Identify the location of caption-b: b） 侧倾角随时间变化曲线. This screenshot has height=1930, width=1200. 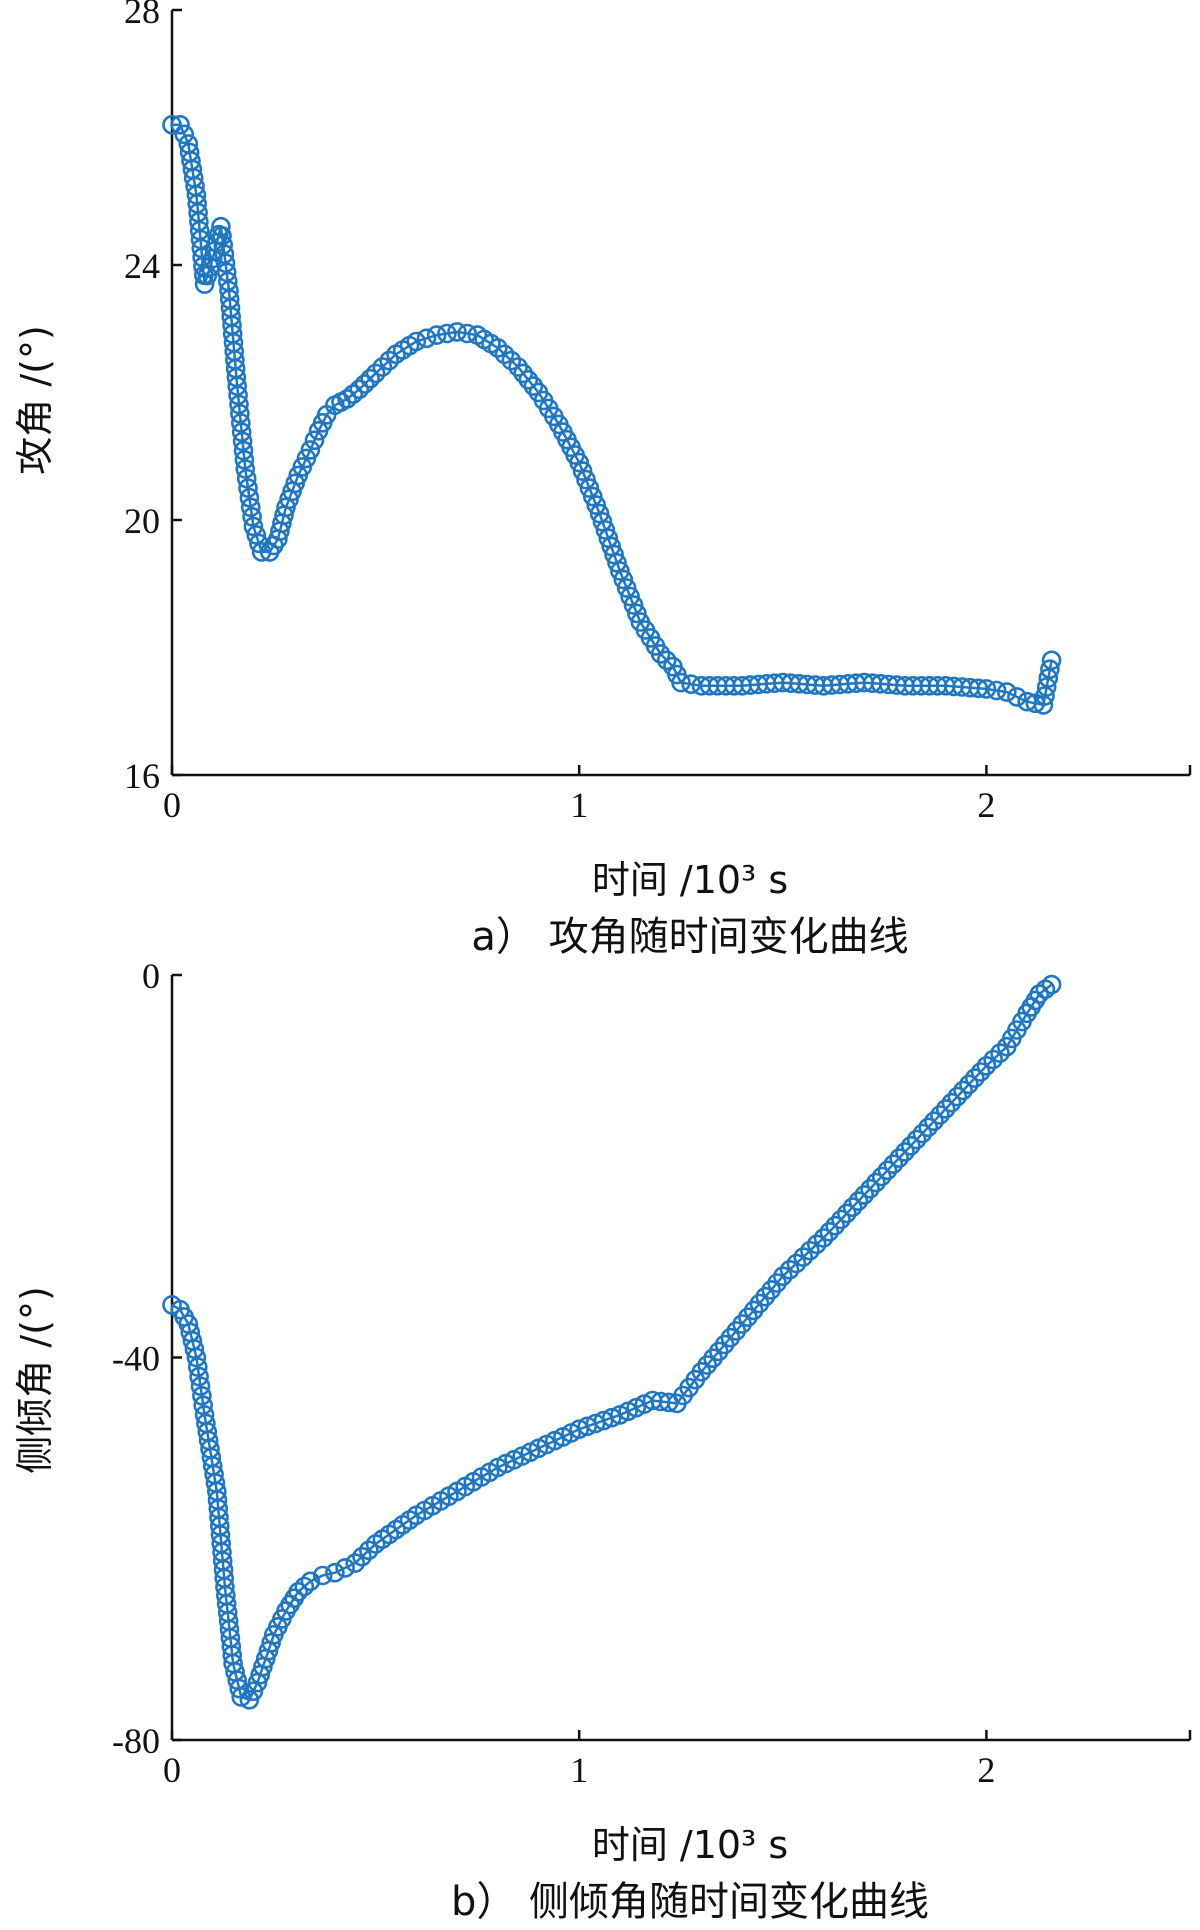
(690, 1902).